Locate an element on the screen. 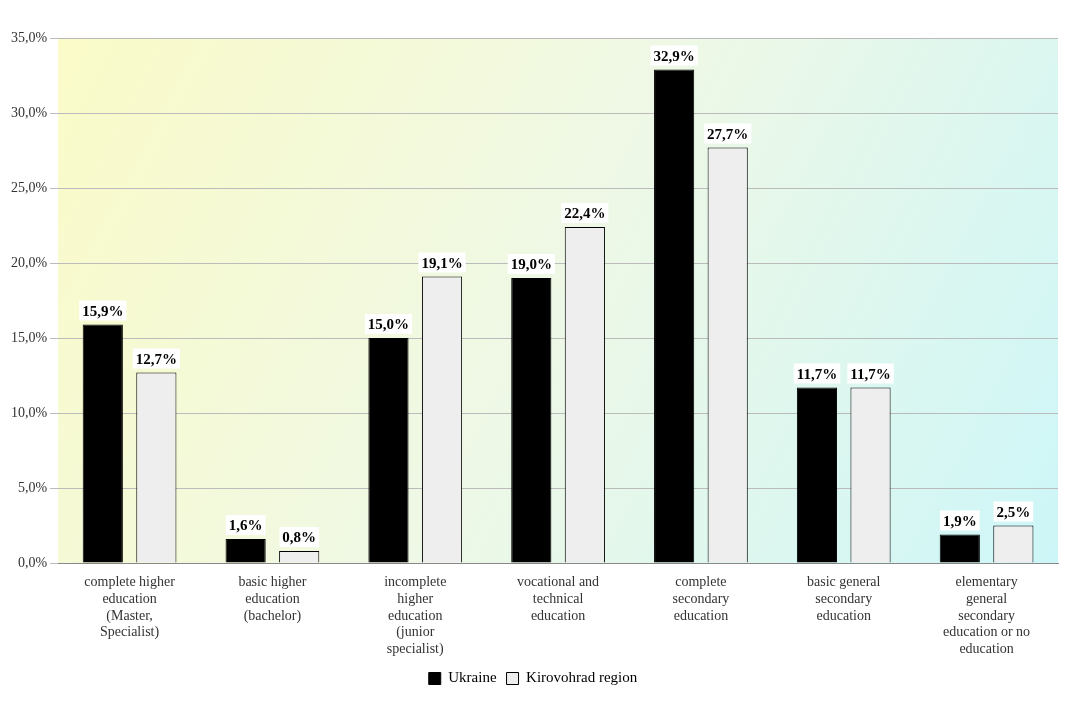 The image size is (1088, 707). y-tick-label: 15,0% is located at coordinates (29, 337).